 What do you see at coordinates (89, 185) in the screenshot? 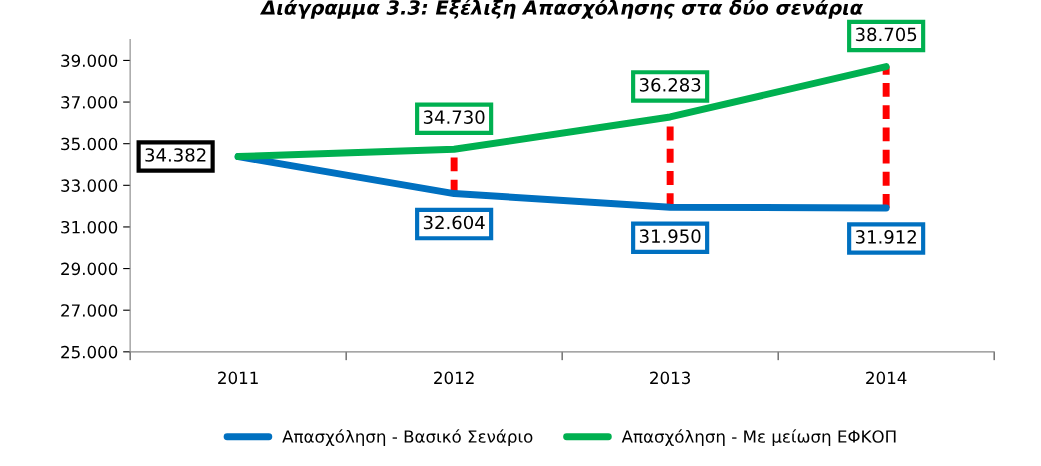
I see `y-tick-label: 33.000` at bounding box center [89, 185].